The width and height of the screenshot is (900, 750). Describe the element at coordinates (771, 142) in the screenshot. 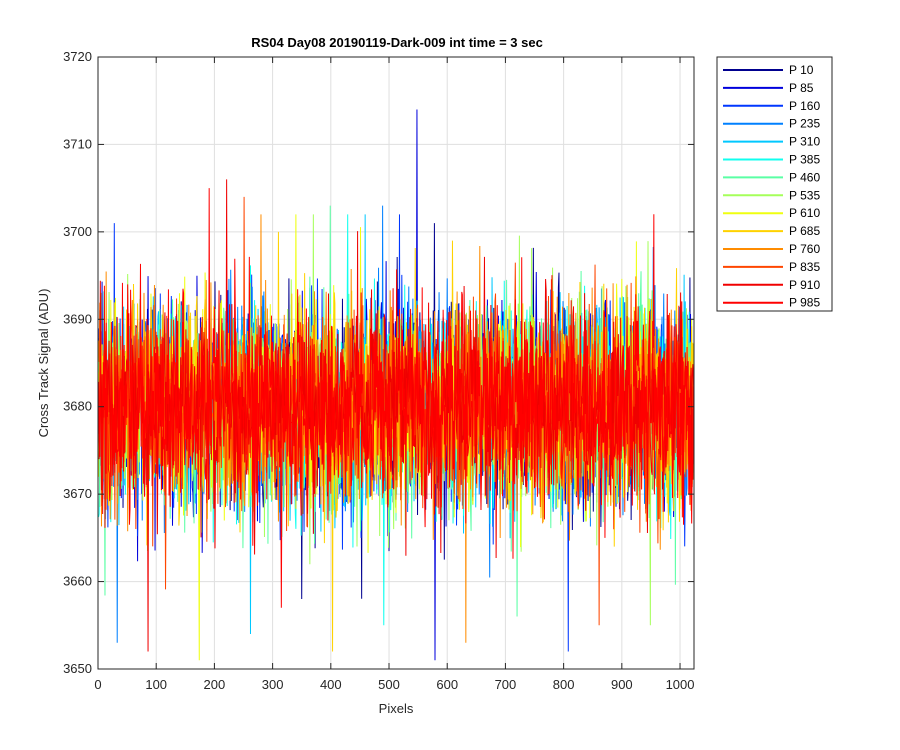

I see `legend-entry: P 310` at that location.